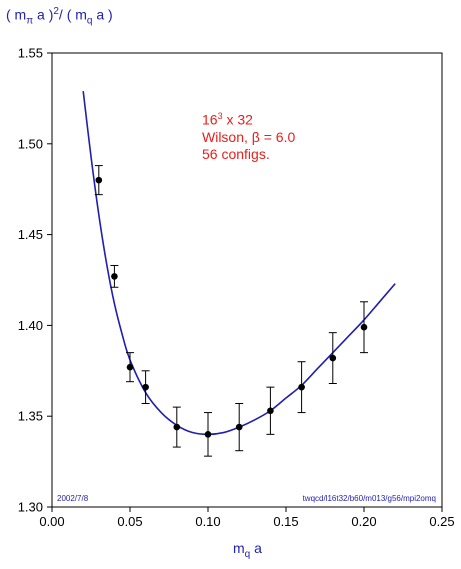 The width and height of the screenshot is (461, 569). What do you see at coordinates (369, 498) in the screenshot?
I see `file-path-stamp: twqcd/l16t32/b60/m013/g56/mpi2omq` at bounding box center [369, 498].